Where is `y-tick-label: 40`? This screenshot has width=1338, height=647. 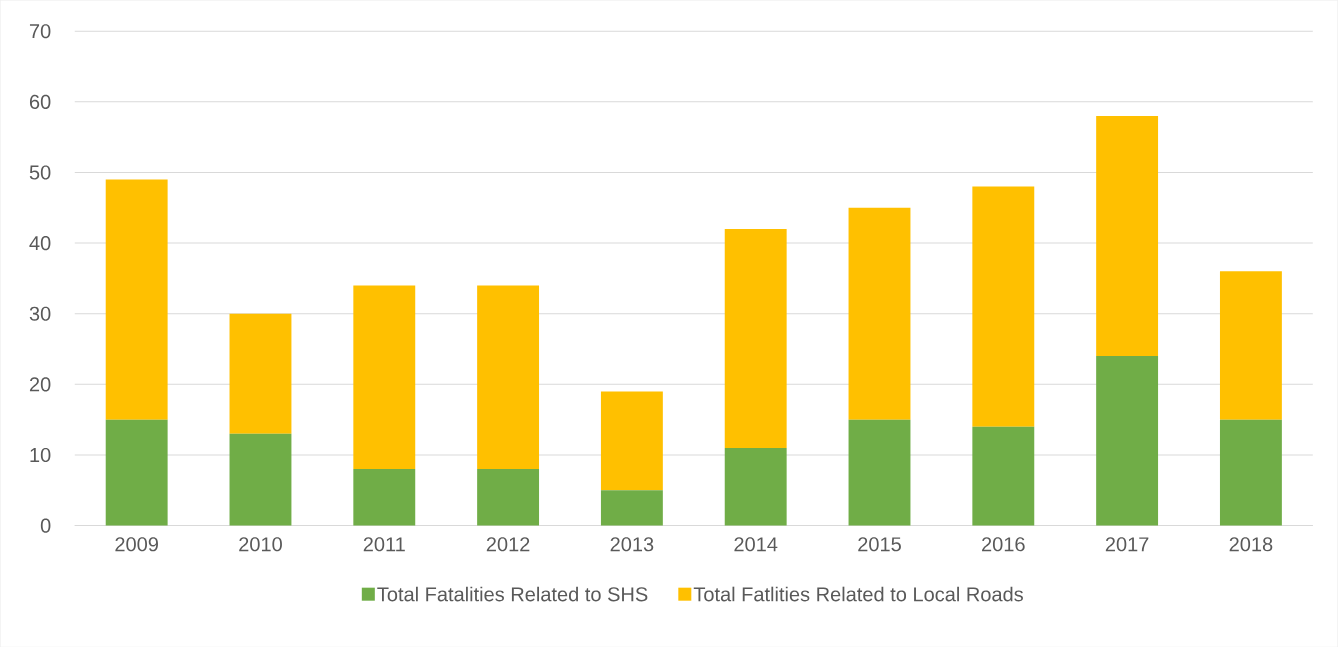 y-tick-label: 40 is located at coordinates (40, 242).